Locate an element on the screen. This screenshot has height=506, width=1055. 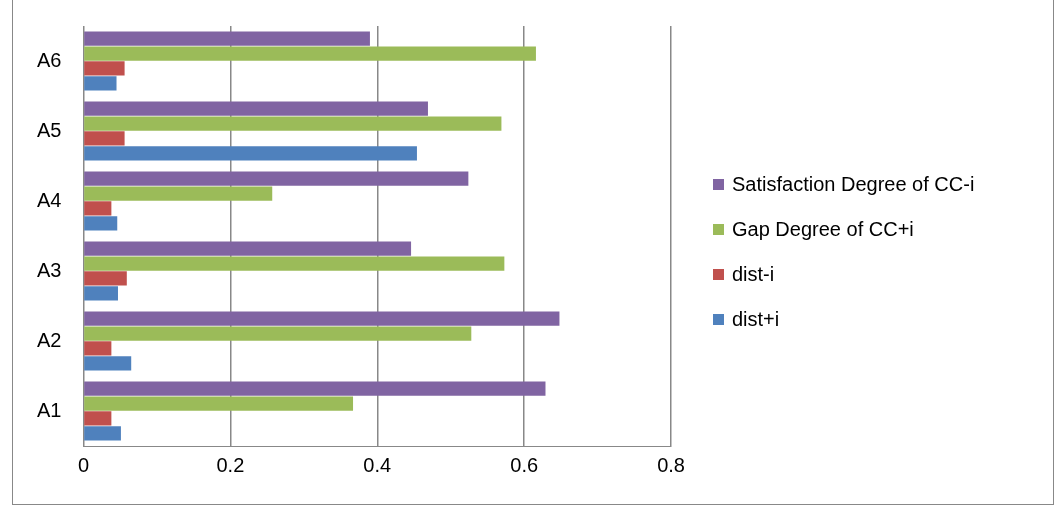
x-tick-label: 0.4 is located at coordinates (377, 464).